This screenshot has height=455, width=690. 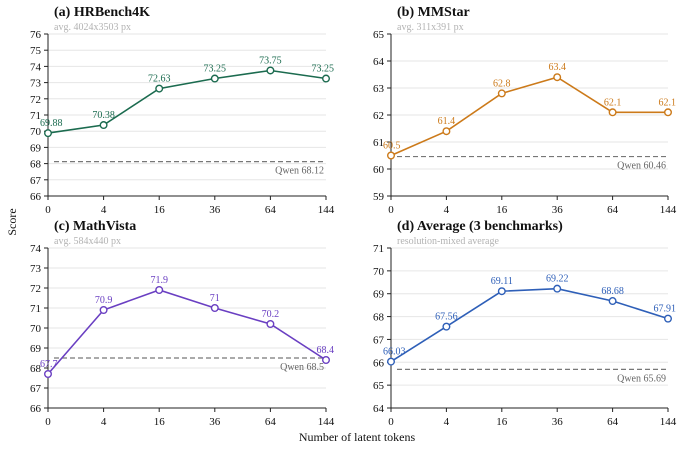 I want to click on data-label: 60.5, so click(x=392, y=146).